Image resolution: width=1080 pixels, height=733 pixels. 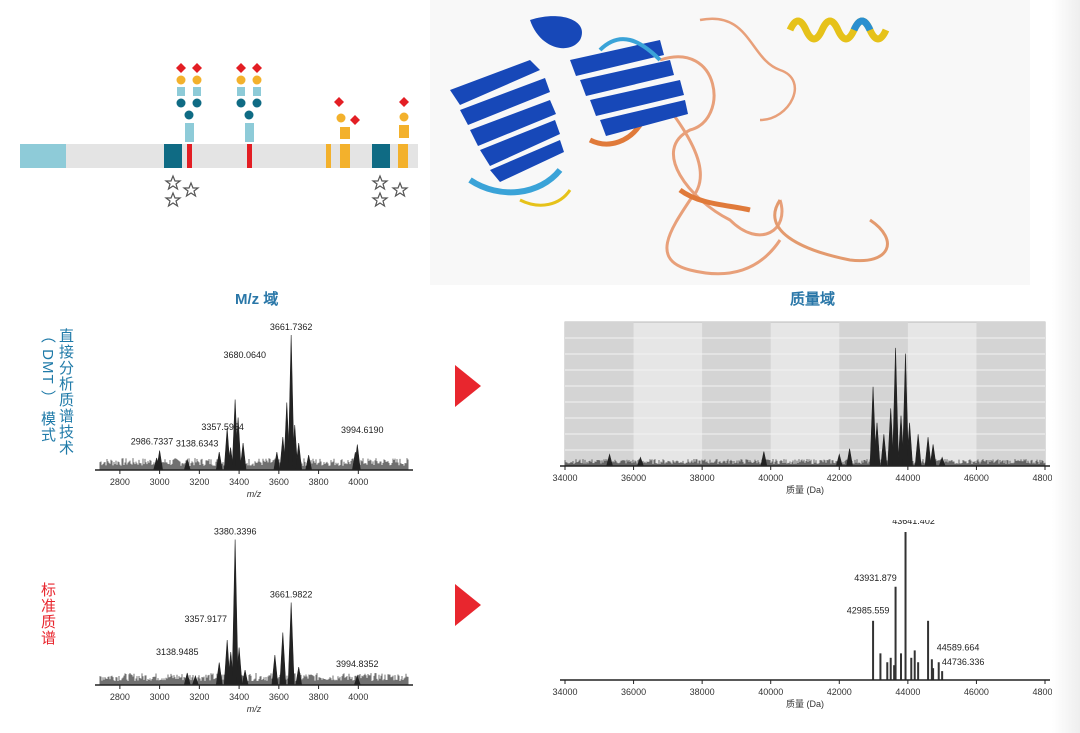 I want to click on peak-annotation: 3380.3396, so click(x=235, y=532).